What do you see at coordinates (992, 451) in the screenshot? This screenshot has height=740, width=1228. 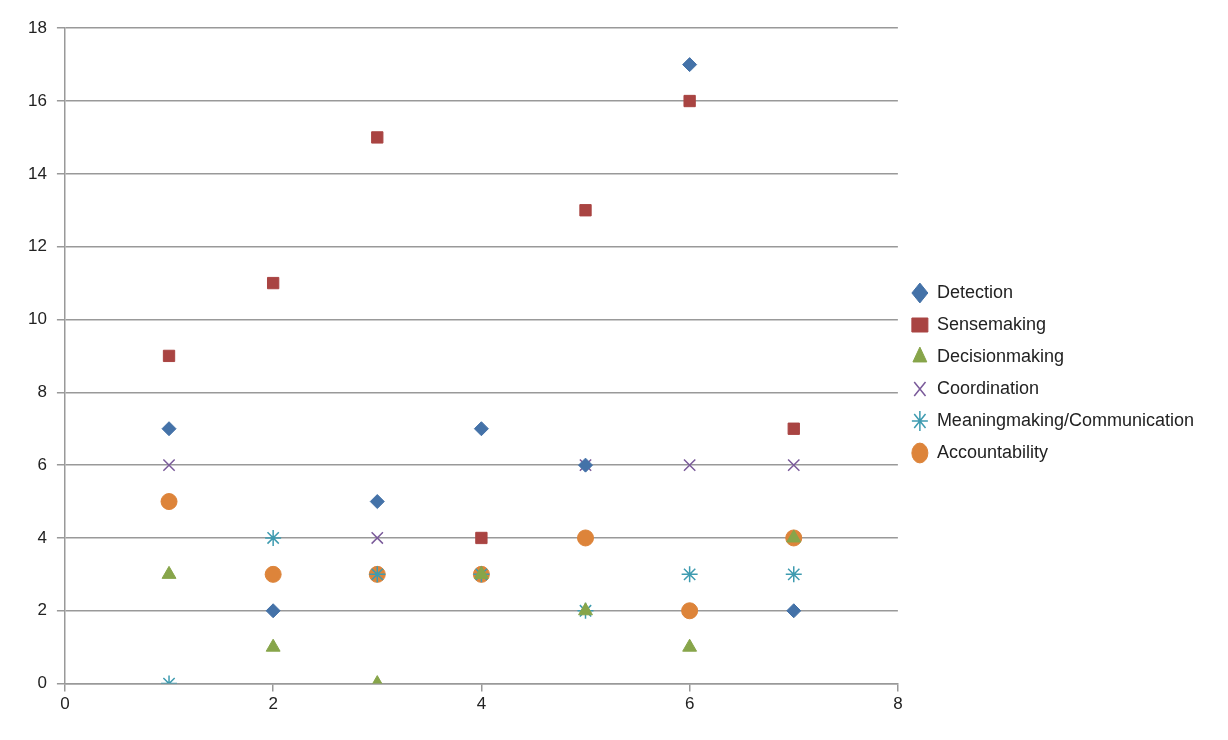 I see `legend-label: Accountability` at bounding box center [992, 451].